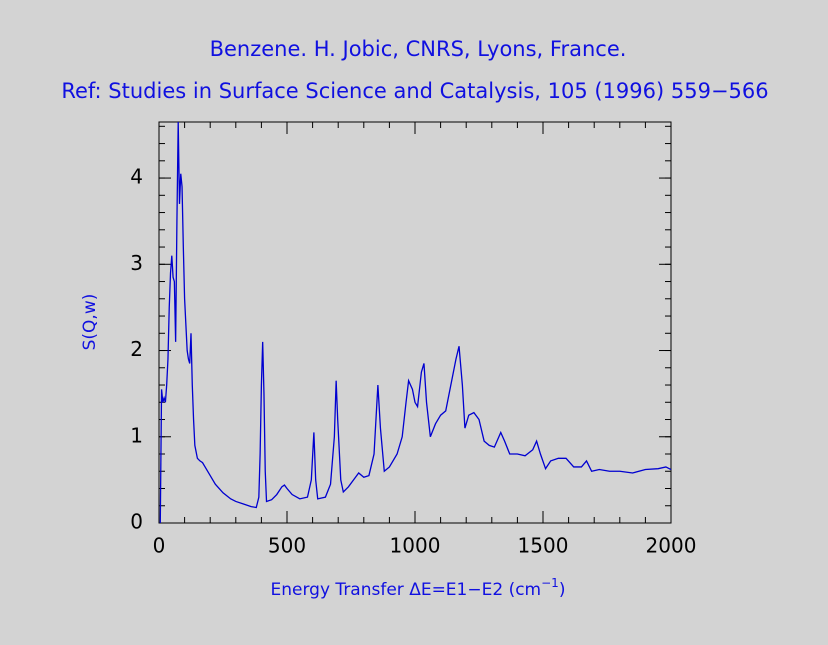 The height and width of the screenshot is (645, 828). Describe the element at coordinates (671, 546) in the screenshot. I see `x-tick-label: 2000` at that location.